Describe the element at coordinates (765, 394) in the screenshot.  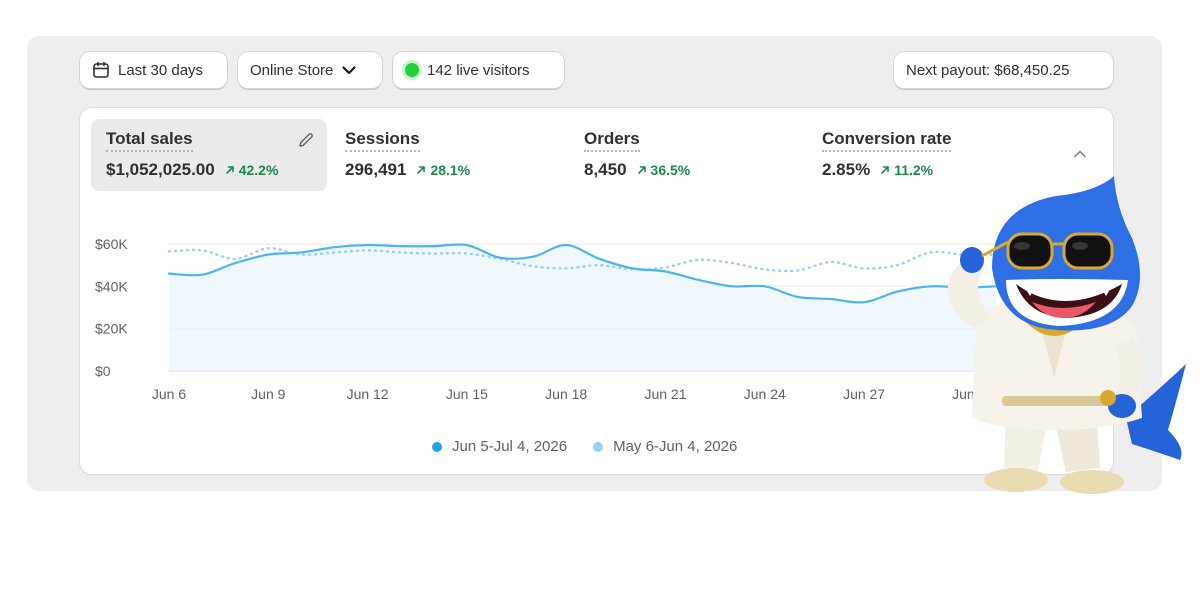
I see `x-tick-label: Jun 24` at that location.